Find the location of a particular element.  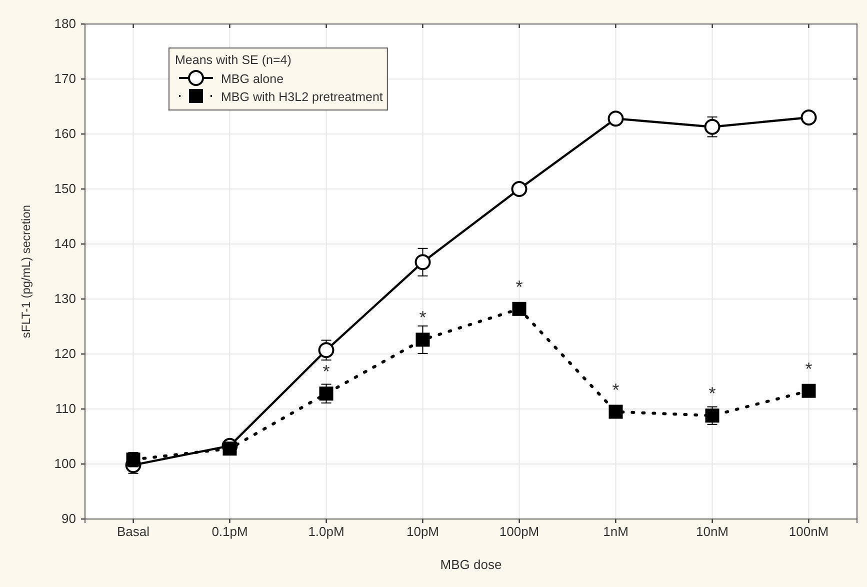

y-tick-label: 180 is located at coordinates (65, 24).